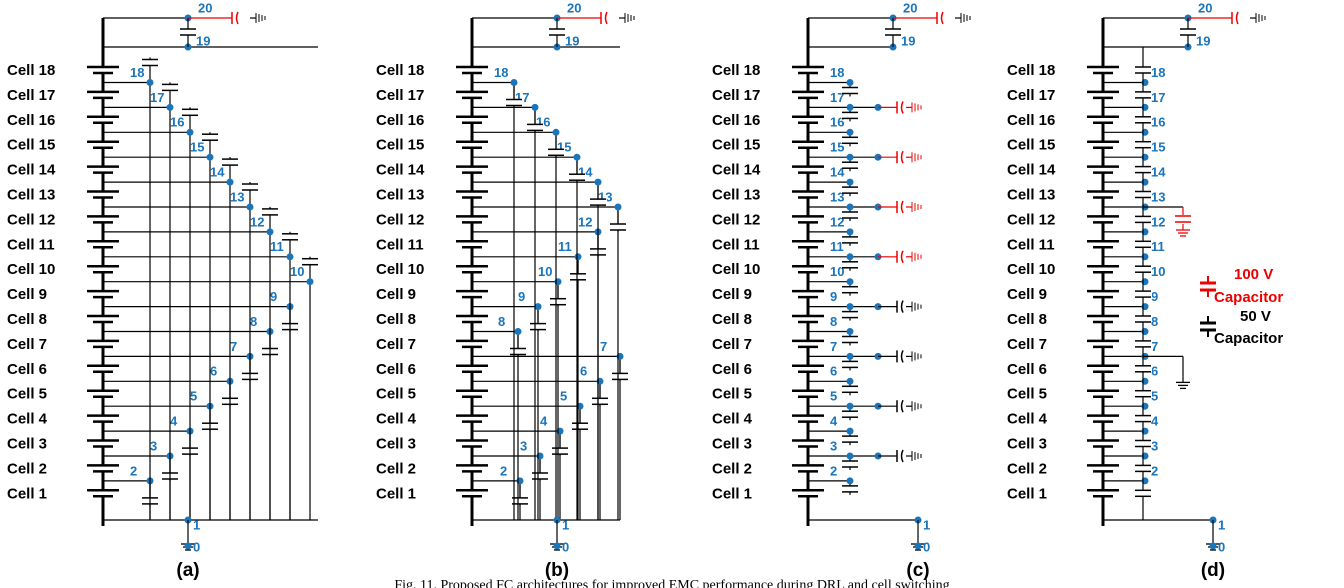 Image resolution: width=1344 pixels, height=588 pixels. Describe the element at coordinates (396, 319) in the screenshot. I see `cell-label: Cell 8` at that location.